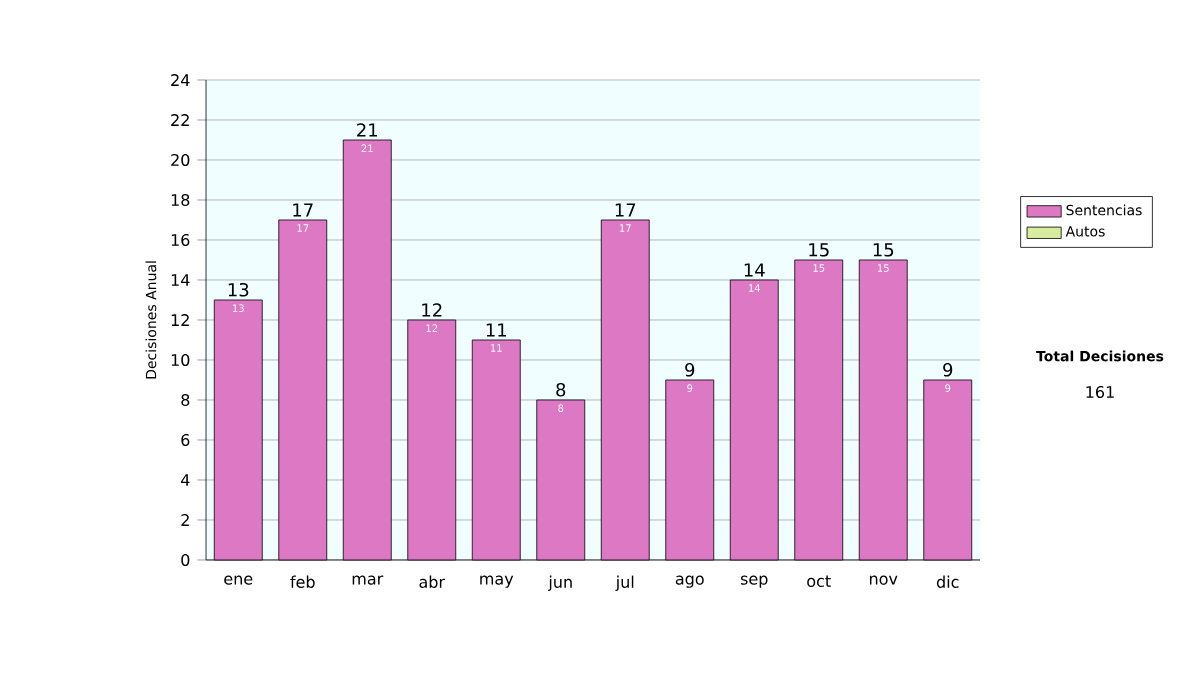 The height and width of the screenshot is (680, 1200). I want to click on x-tick-label: nov, so click(883, 580).